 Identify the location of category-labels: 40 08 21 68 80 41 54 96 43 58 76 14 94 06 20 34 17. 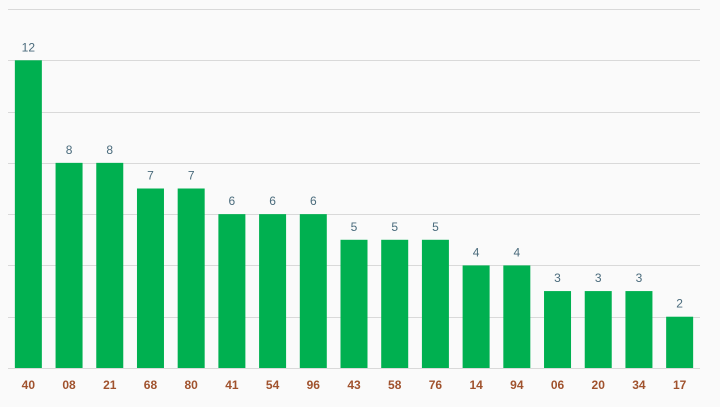
(354, 385).